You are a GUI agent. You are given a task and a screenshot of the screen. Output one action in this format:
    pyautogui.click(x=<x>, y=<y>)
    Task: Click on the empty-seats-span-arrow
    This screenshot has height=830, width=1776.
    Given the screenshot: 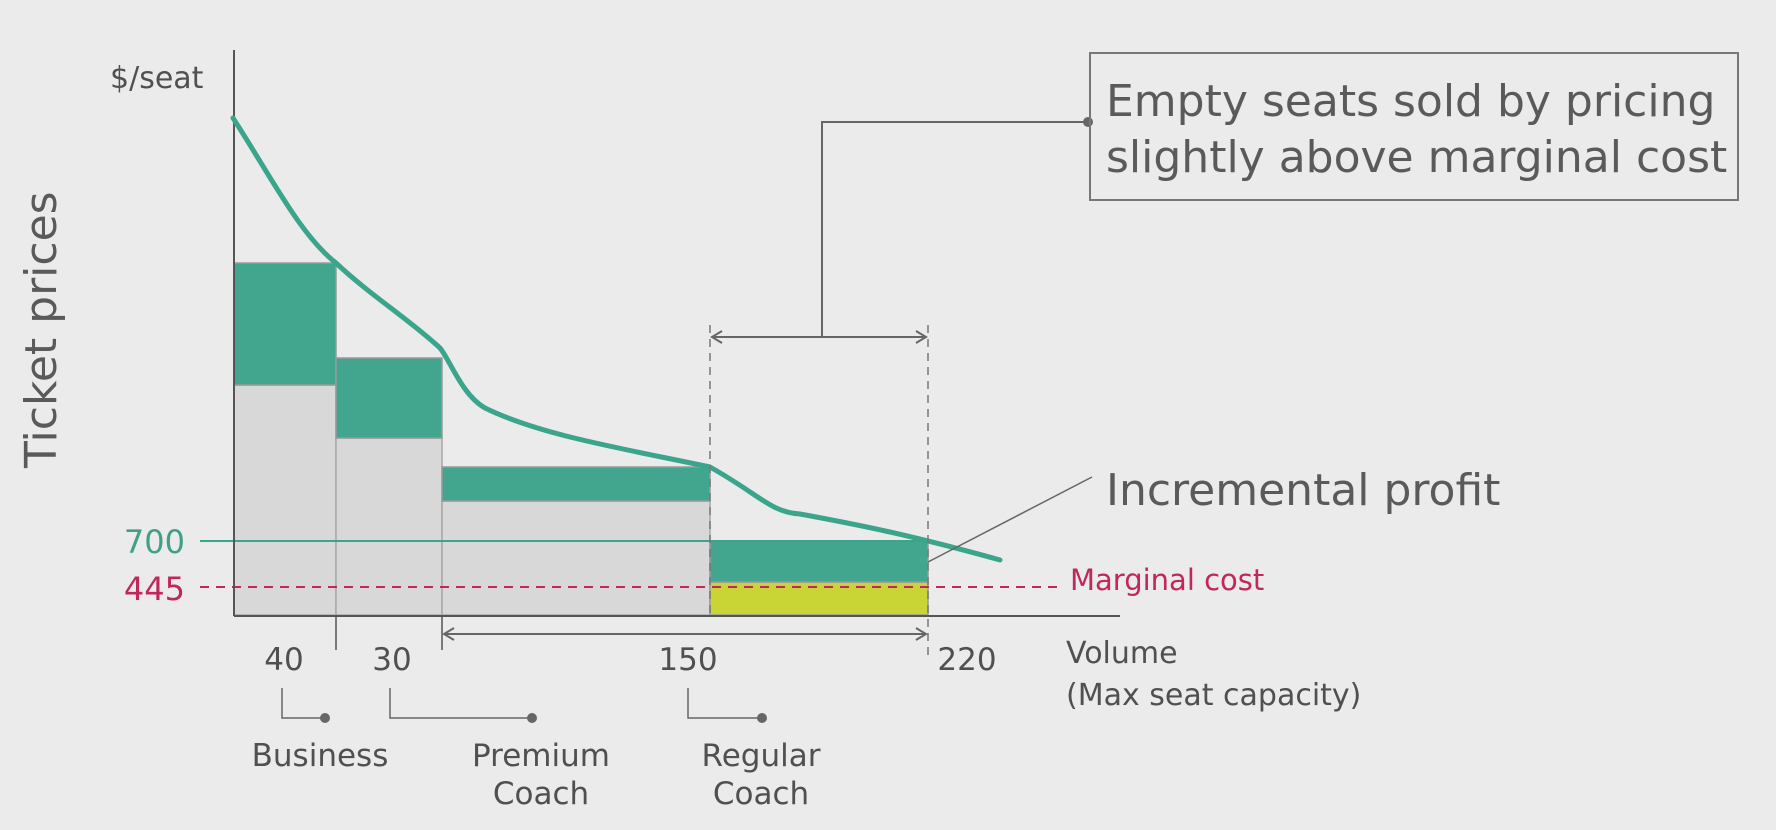 What is the action you would take?
    pyautogui.click(x=819, y=337)
    